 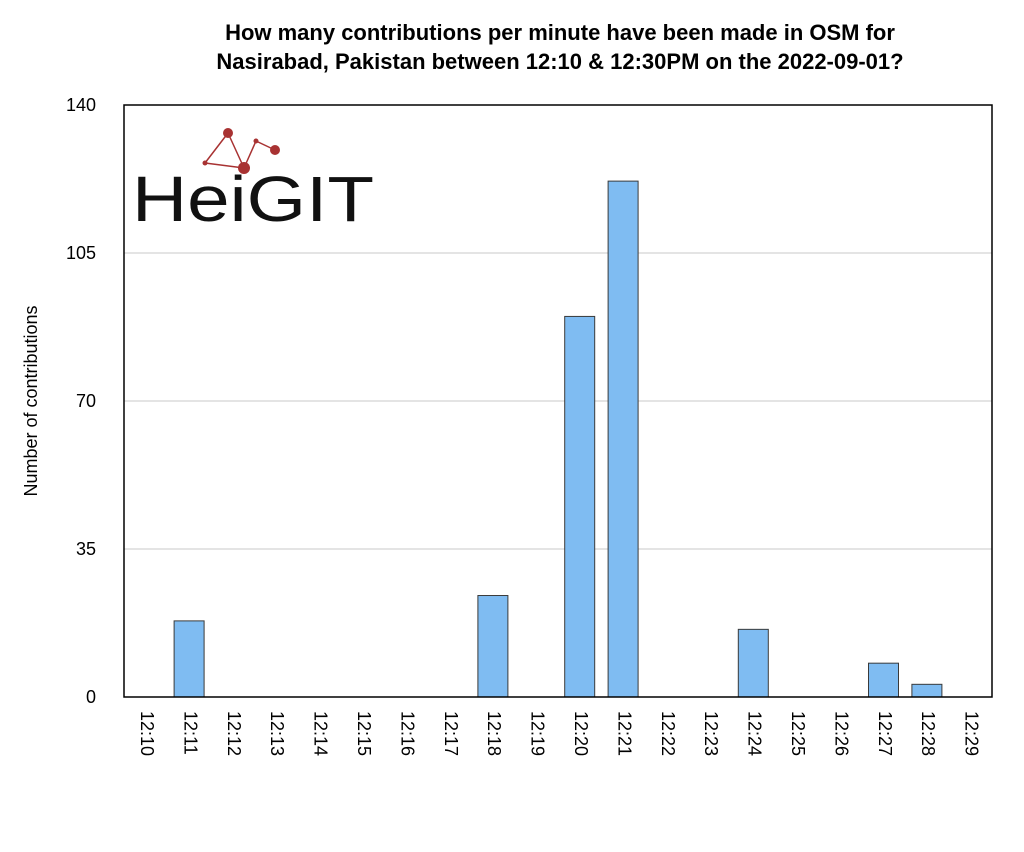 What do you see at coordinates (321, 733) in the screenshot?
I see `x-tick-label: 12:14` at bounding box center [321, 733].